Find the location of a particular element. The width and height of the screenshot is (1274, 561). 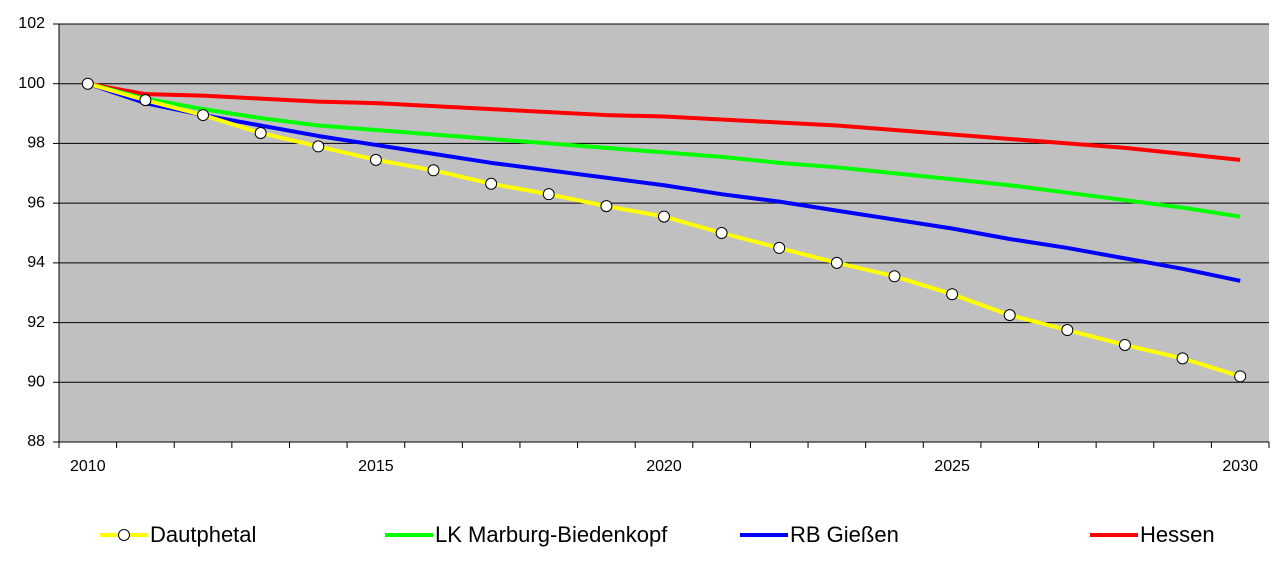

x-tick-label: 2030 is located at coordinates (1240, 466).